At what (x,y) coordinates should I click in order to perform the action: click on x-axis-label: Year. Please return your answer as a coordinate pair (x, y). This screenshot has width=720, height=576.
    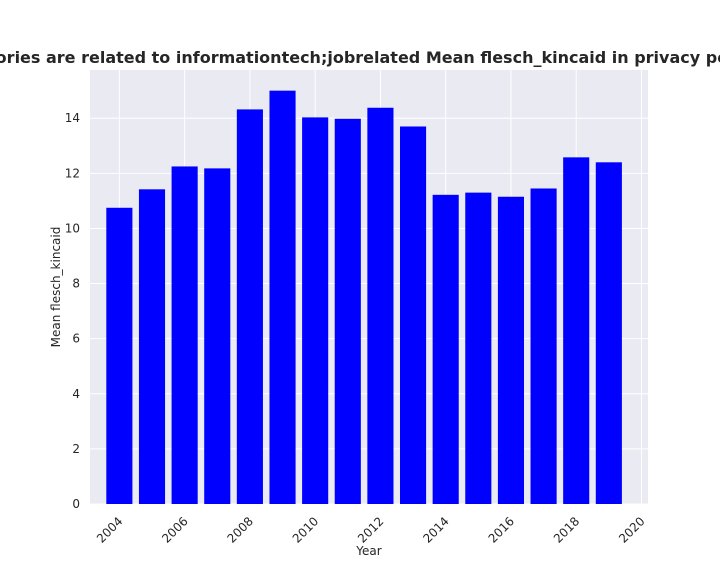
    Looking at the image, I should click on (368, 551).